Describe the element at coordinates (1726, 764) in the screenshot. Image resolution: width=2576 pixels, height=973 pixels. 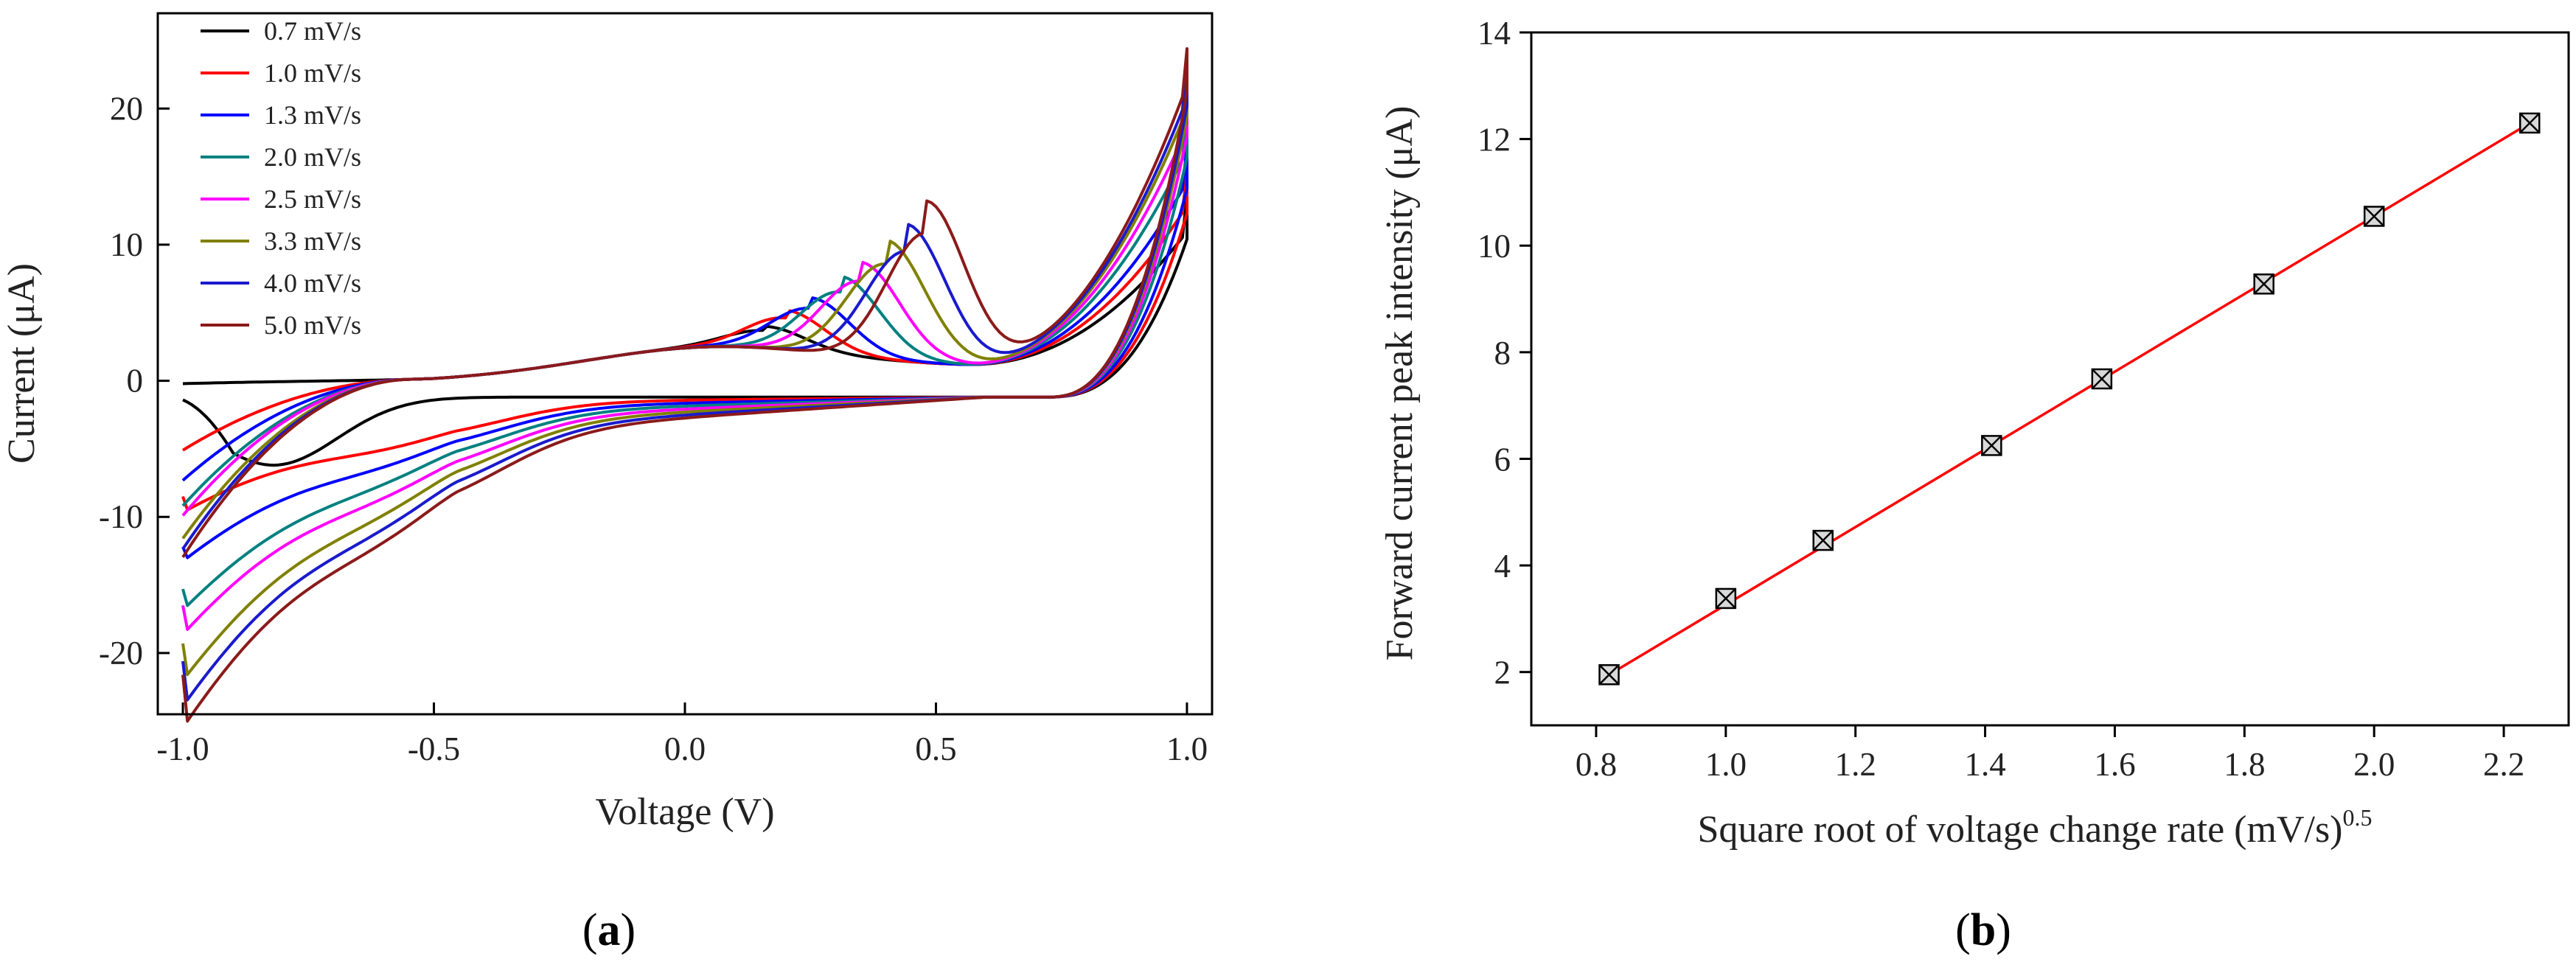
I see `x-tick-label-b: 1.0` at that location.